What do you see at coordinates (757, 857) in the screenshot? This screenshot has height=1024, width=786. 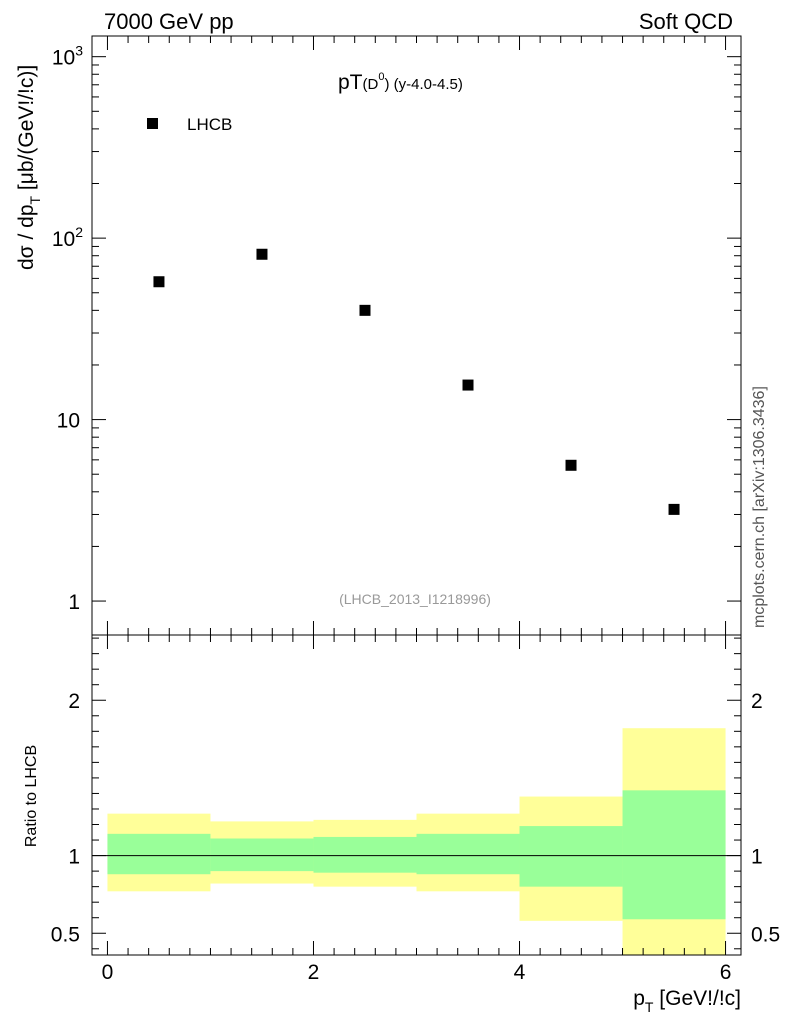 I see `ratio-y-tick-label-right: 1` at bounding box center [757, 857].